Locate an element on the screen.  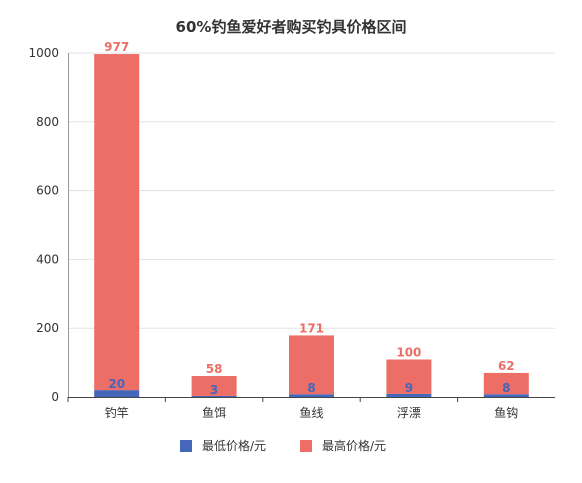
y-tick-label: 200 is located at coordinates (47, 328).